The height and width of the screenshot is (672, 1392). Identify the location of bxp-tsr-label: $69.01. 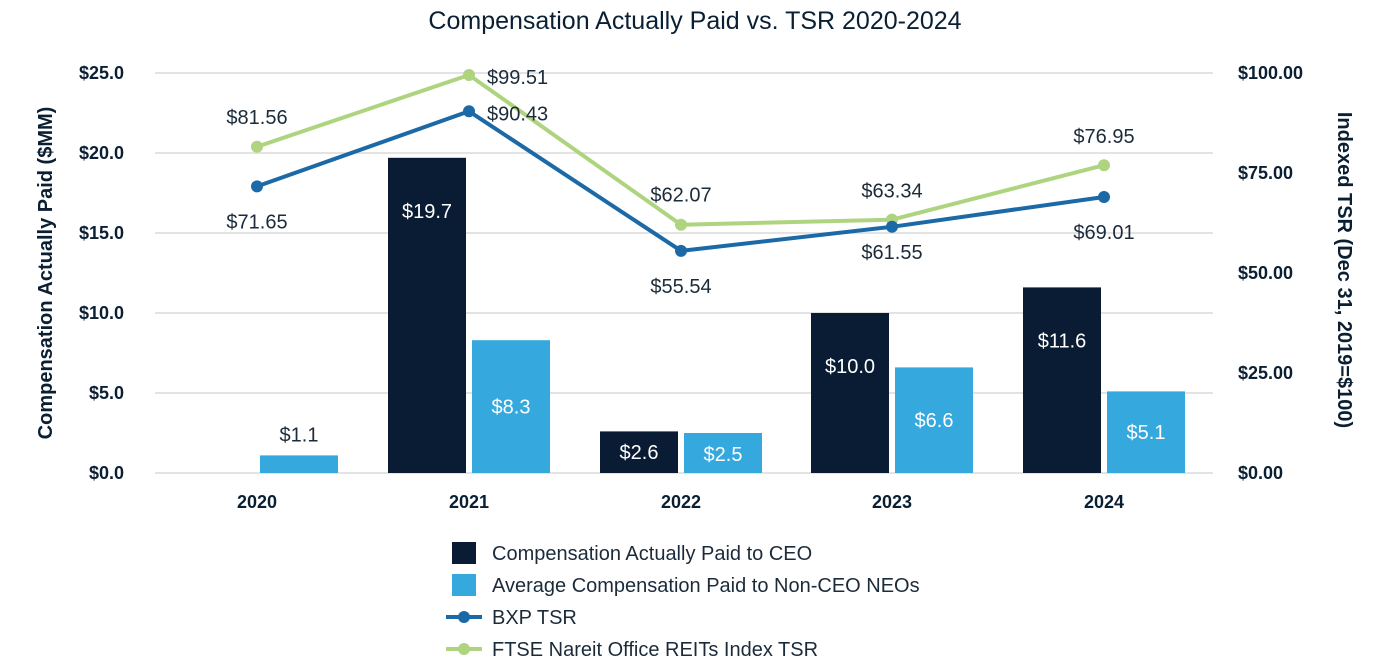
(1103, 233).